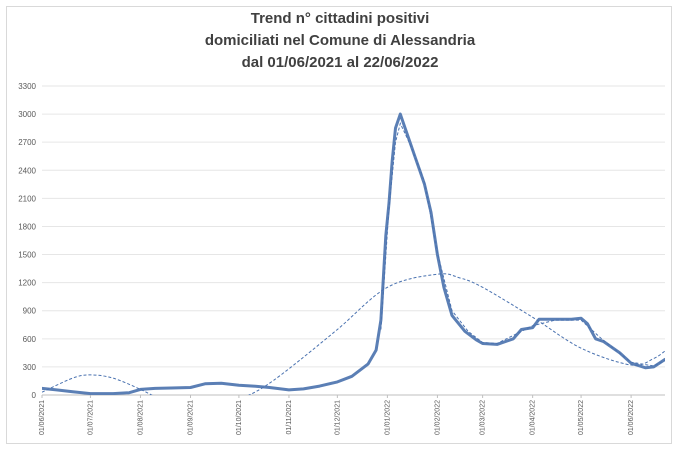 The width and height of the screenshot is (680, 451). I want to click on chart-title-line-1: Trend n° cittadini positivi, so click(340, 18).